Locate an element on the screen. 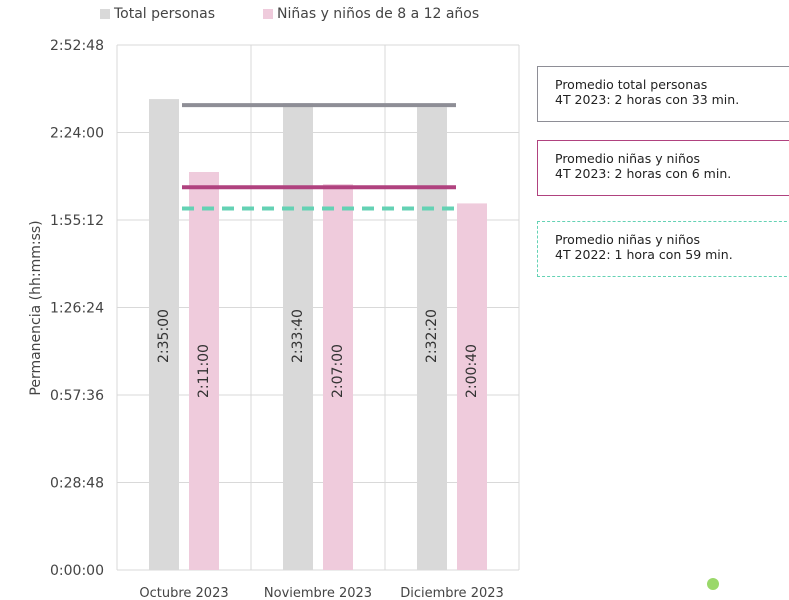 This screenshot has height=600, width=789. legend-item-kids: Niñas y niños de 8 a 12 años is located at coordinates (371, 14).